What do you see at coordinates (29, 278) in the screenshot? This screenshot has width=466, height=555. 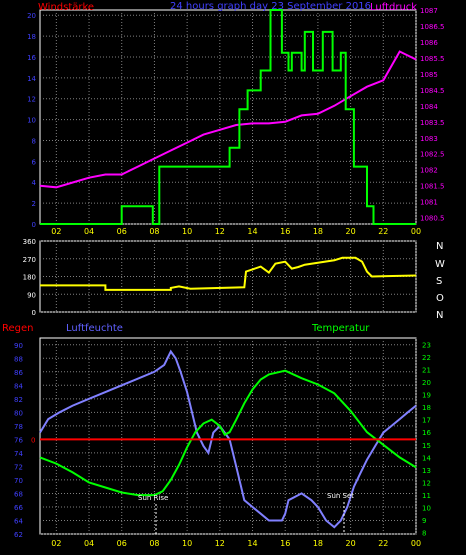 I see `direction-tick-180: 180` at bounding box center [29, 278].